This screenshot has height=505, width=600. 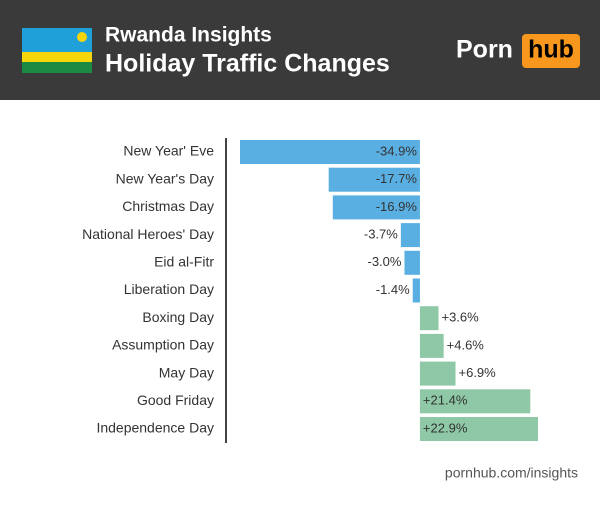 I want to click on category-label: Christmas Day, so click(x=168, y=206).